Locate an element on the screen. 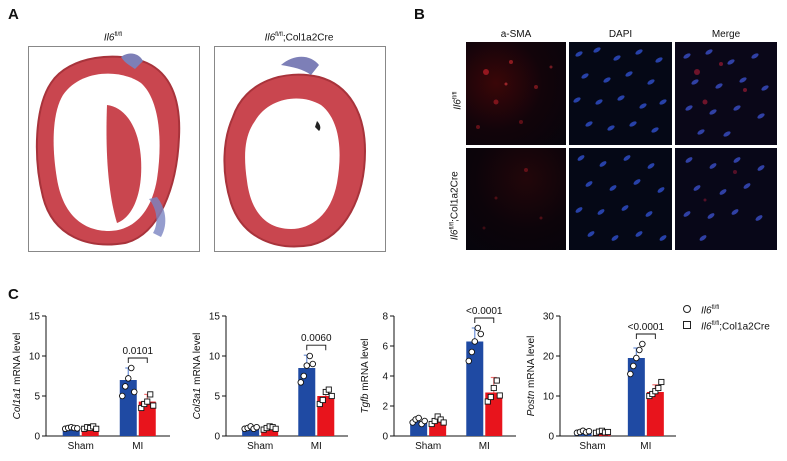 The width and height of the screenshot is (787, 461). p-value-label: <0.0001 is located at coordinates (484, 311).